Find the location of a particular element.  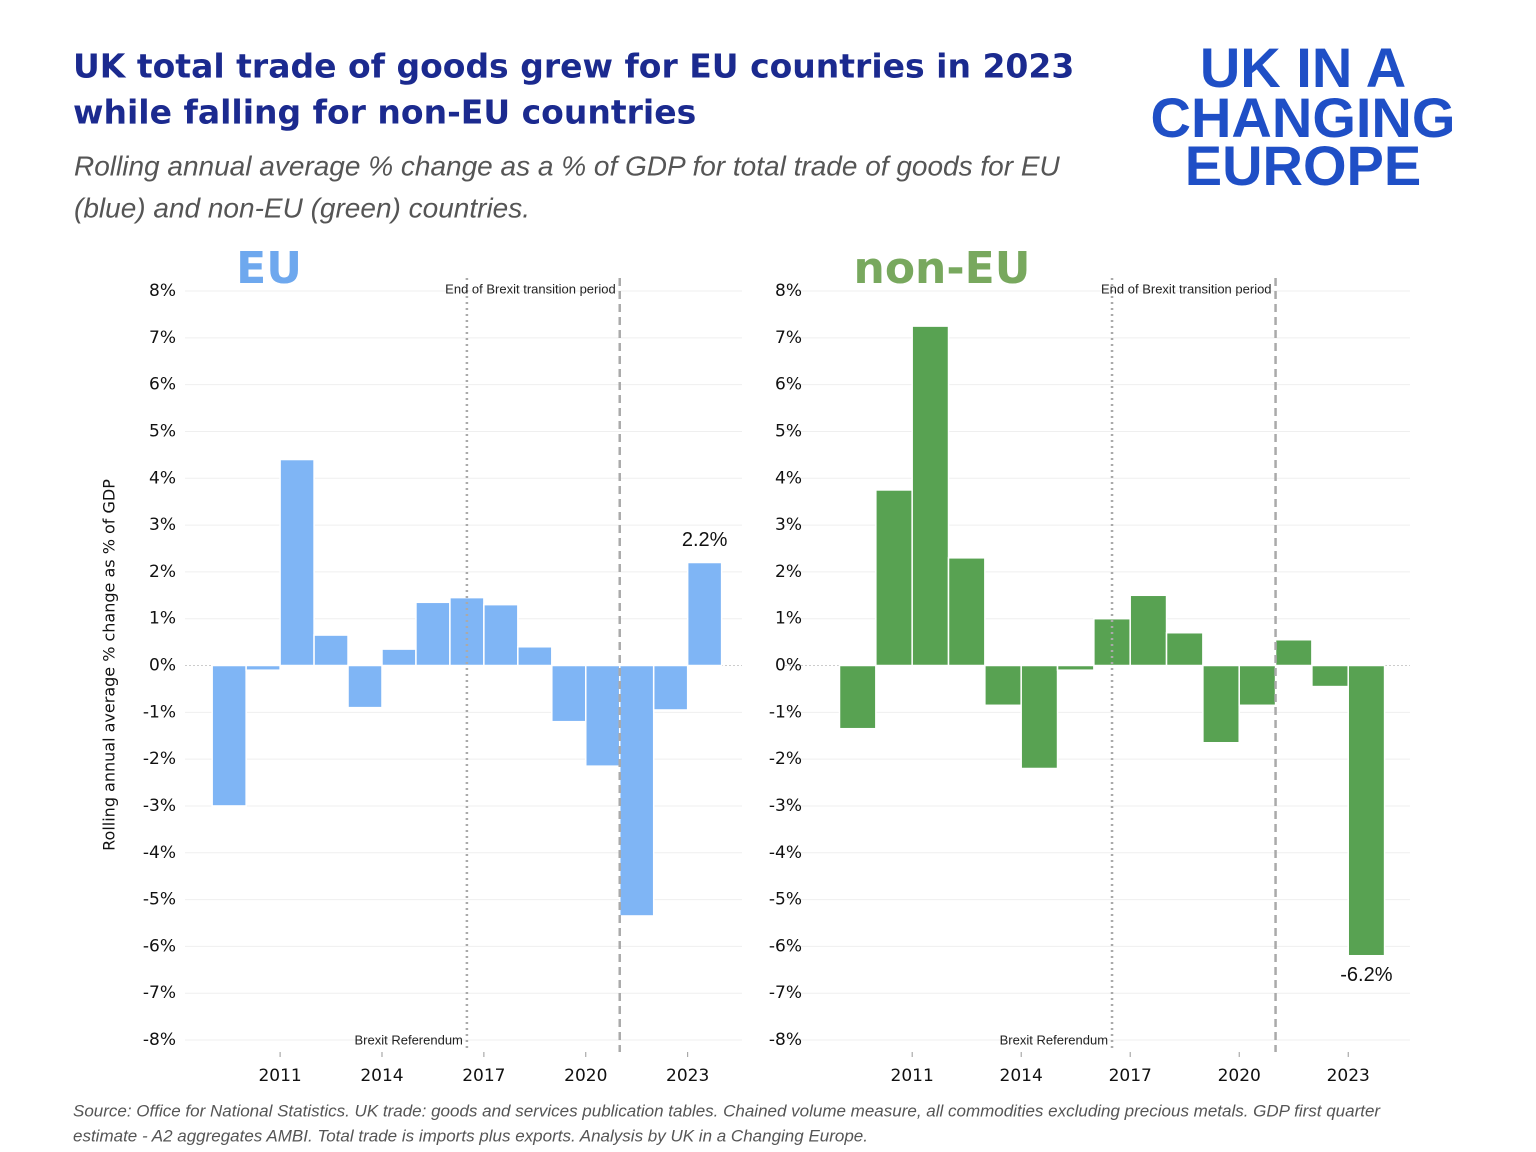

panel-title: EU is located at coordinates (269, 268).